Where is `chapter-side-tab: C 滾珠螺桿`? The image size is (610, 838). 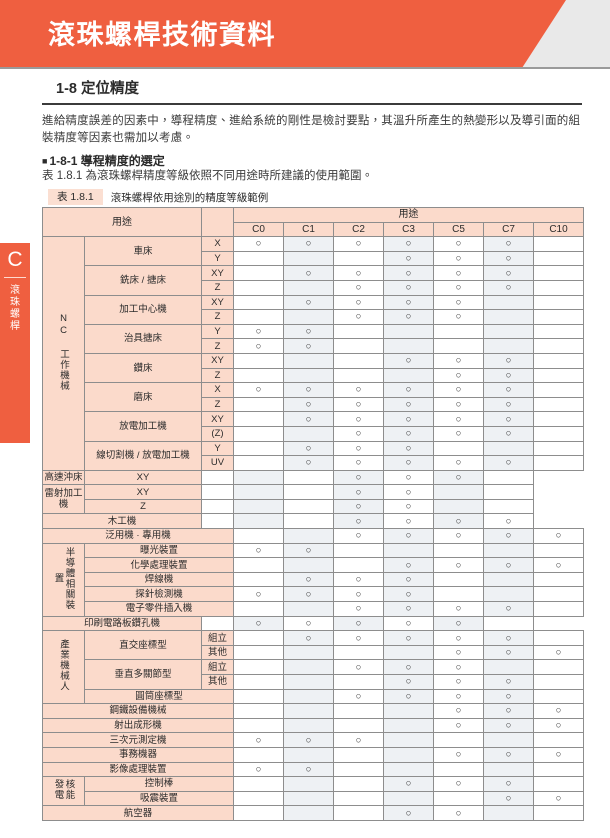
chapter-side-tab: C 滾珠螺桿 is located at coordinates (15, 343).